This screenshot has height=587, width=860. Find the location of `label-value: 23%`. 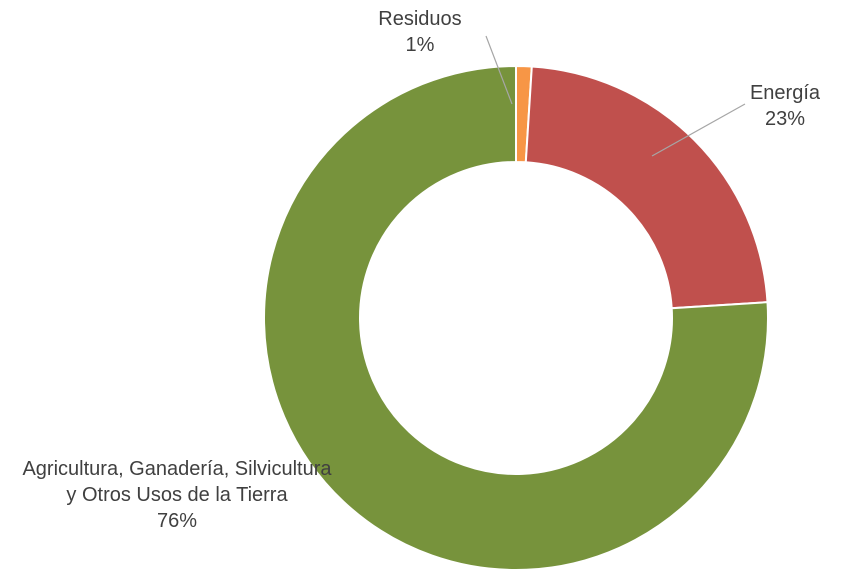

label-value: 23% is located at coordinates (785, 119).